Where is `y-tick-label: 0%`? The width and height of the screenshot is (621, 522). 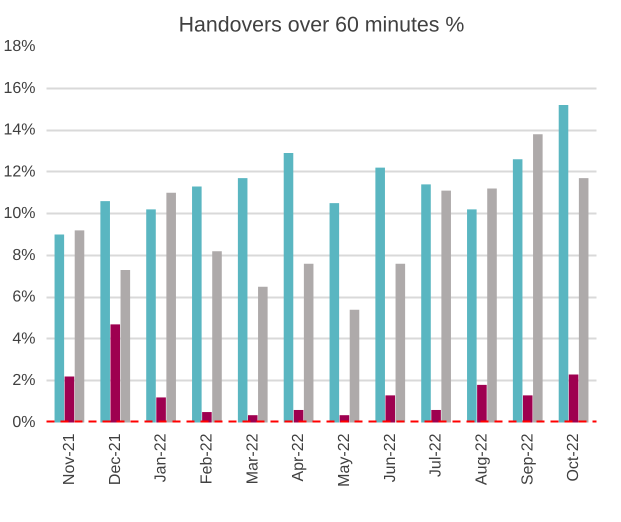
y-tick-label: 0% is located at coordinates (24, 422).